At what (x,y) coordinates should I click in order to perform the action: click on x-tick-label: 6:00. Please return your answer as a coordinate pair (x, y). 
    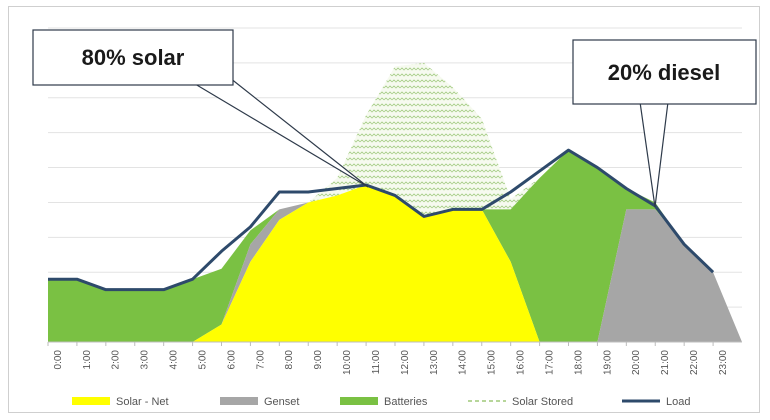
    Looking at the image, I should click on (231, 360).